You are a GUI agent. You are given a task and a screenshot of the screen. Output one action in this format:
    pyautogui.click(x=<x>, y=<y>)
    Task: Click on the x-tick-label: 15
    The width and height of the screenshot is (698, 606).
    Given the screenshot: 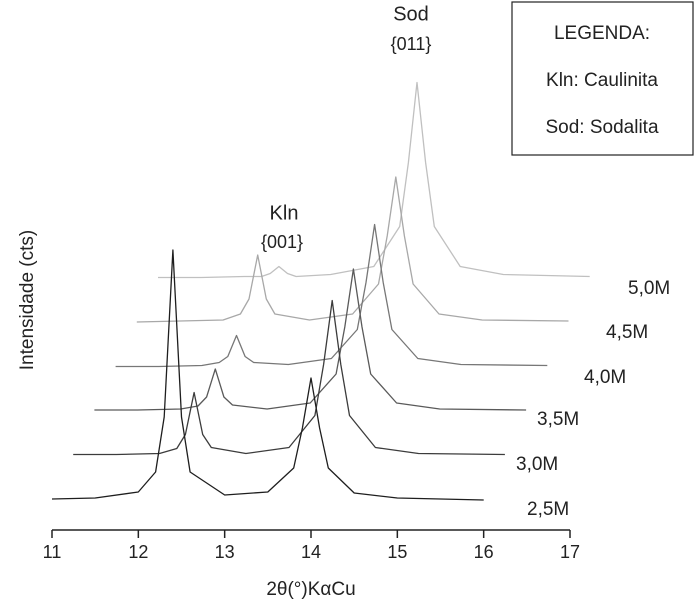 What is the action you would take?
    pyautogui.click(x=397, y=552)
    